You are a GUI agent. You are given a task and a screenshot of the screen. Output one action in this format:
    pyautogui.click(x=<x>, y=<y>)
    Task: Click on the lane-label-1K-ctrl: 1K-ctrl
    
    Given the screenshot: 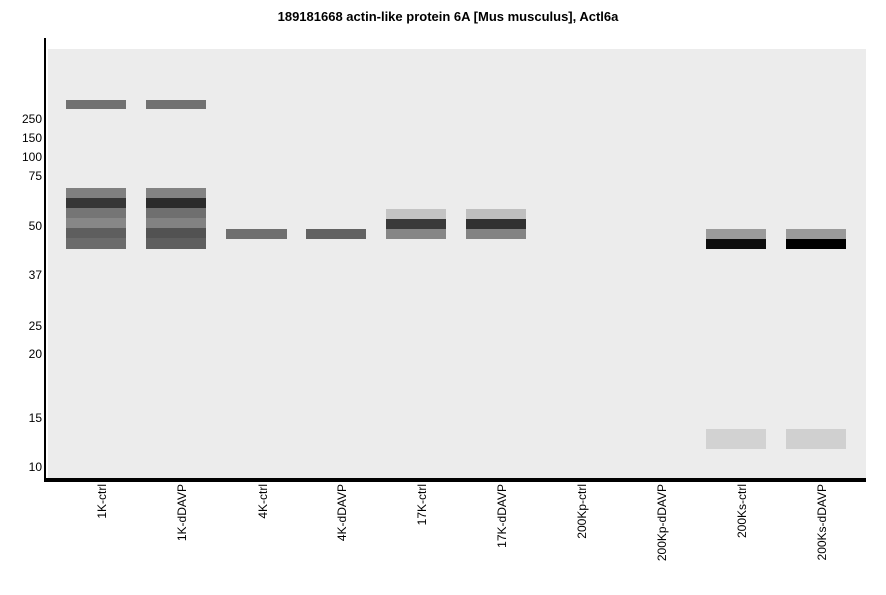 What is the action you would take?
    pyautogui.click(x=102, y=501)
    